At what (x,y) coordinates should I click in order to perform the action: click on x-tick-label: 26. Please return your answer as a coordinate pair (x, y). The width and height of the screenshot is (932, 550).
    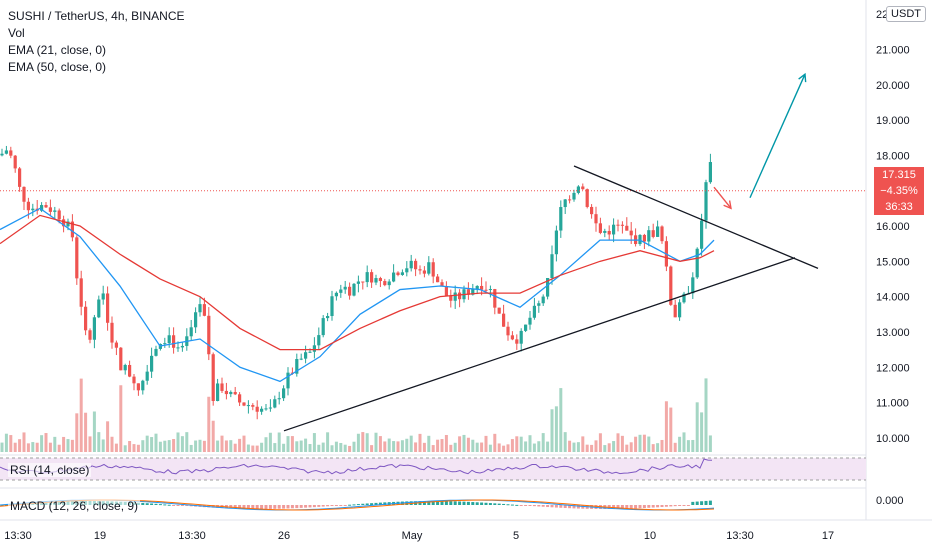
    Looking at the image, I should click on (284, 536).